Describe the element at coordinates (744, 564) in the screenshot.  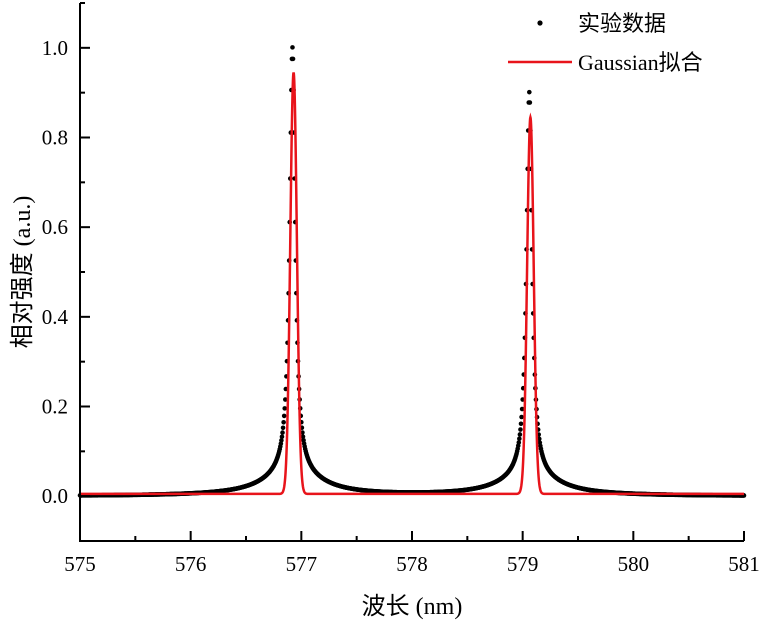
I see `x-tick-label: 581` at that location.